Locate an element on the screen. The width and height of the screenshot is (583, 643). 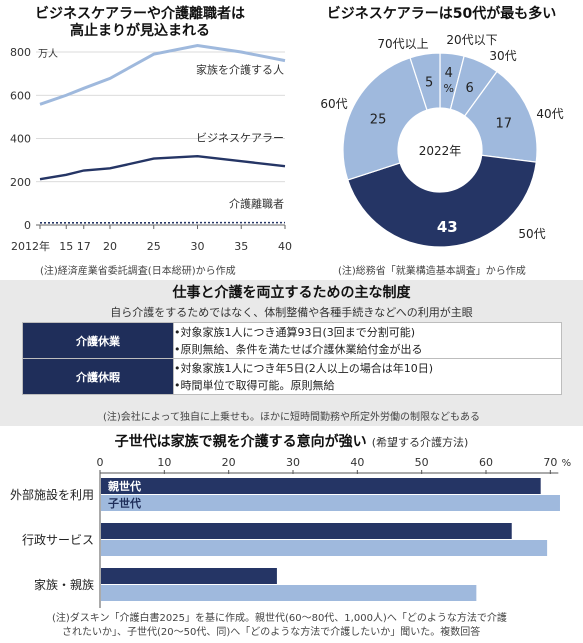
x-tick-label: 0 is located at coordinates (100, 462).